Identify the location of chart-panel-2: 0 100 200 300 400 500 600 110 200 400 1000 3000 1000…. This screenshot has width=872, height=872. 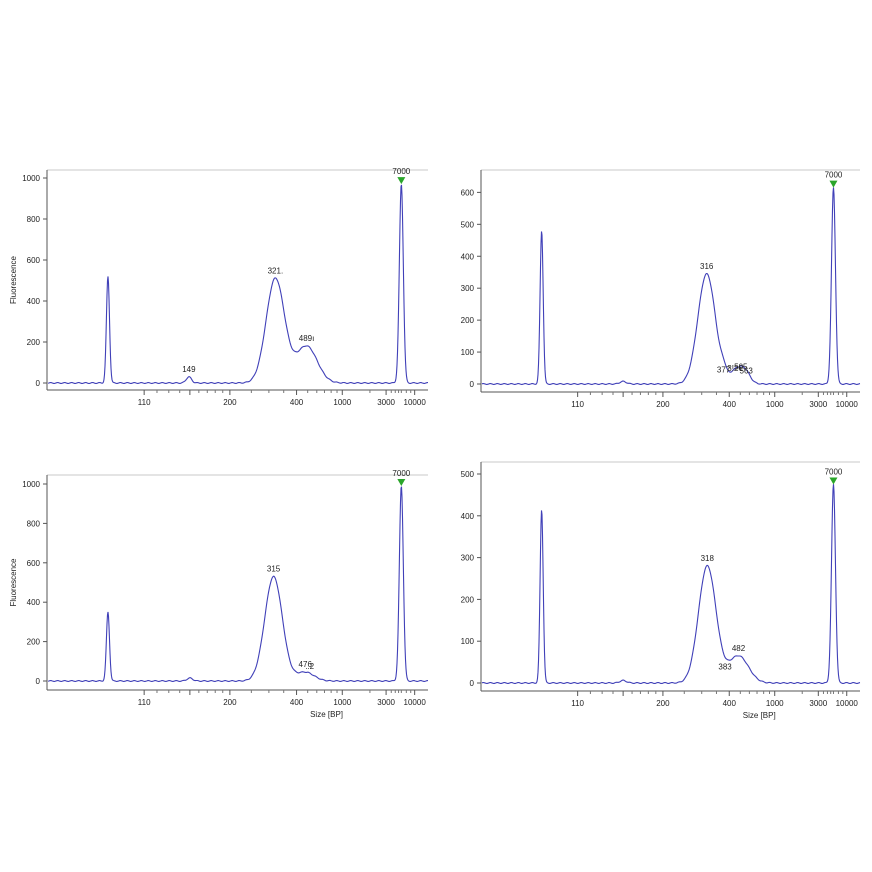
(661, 289).